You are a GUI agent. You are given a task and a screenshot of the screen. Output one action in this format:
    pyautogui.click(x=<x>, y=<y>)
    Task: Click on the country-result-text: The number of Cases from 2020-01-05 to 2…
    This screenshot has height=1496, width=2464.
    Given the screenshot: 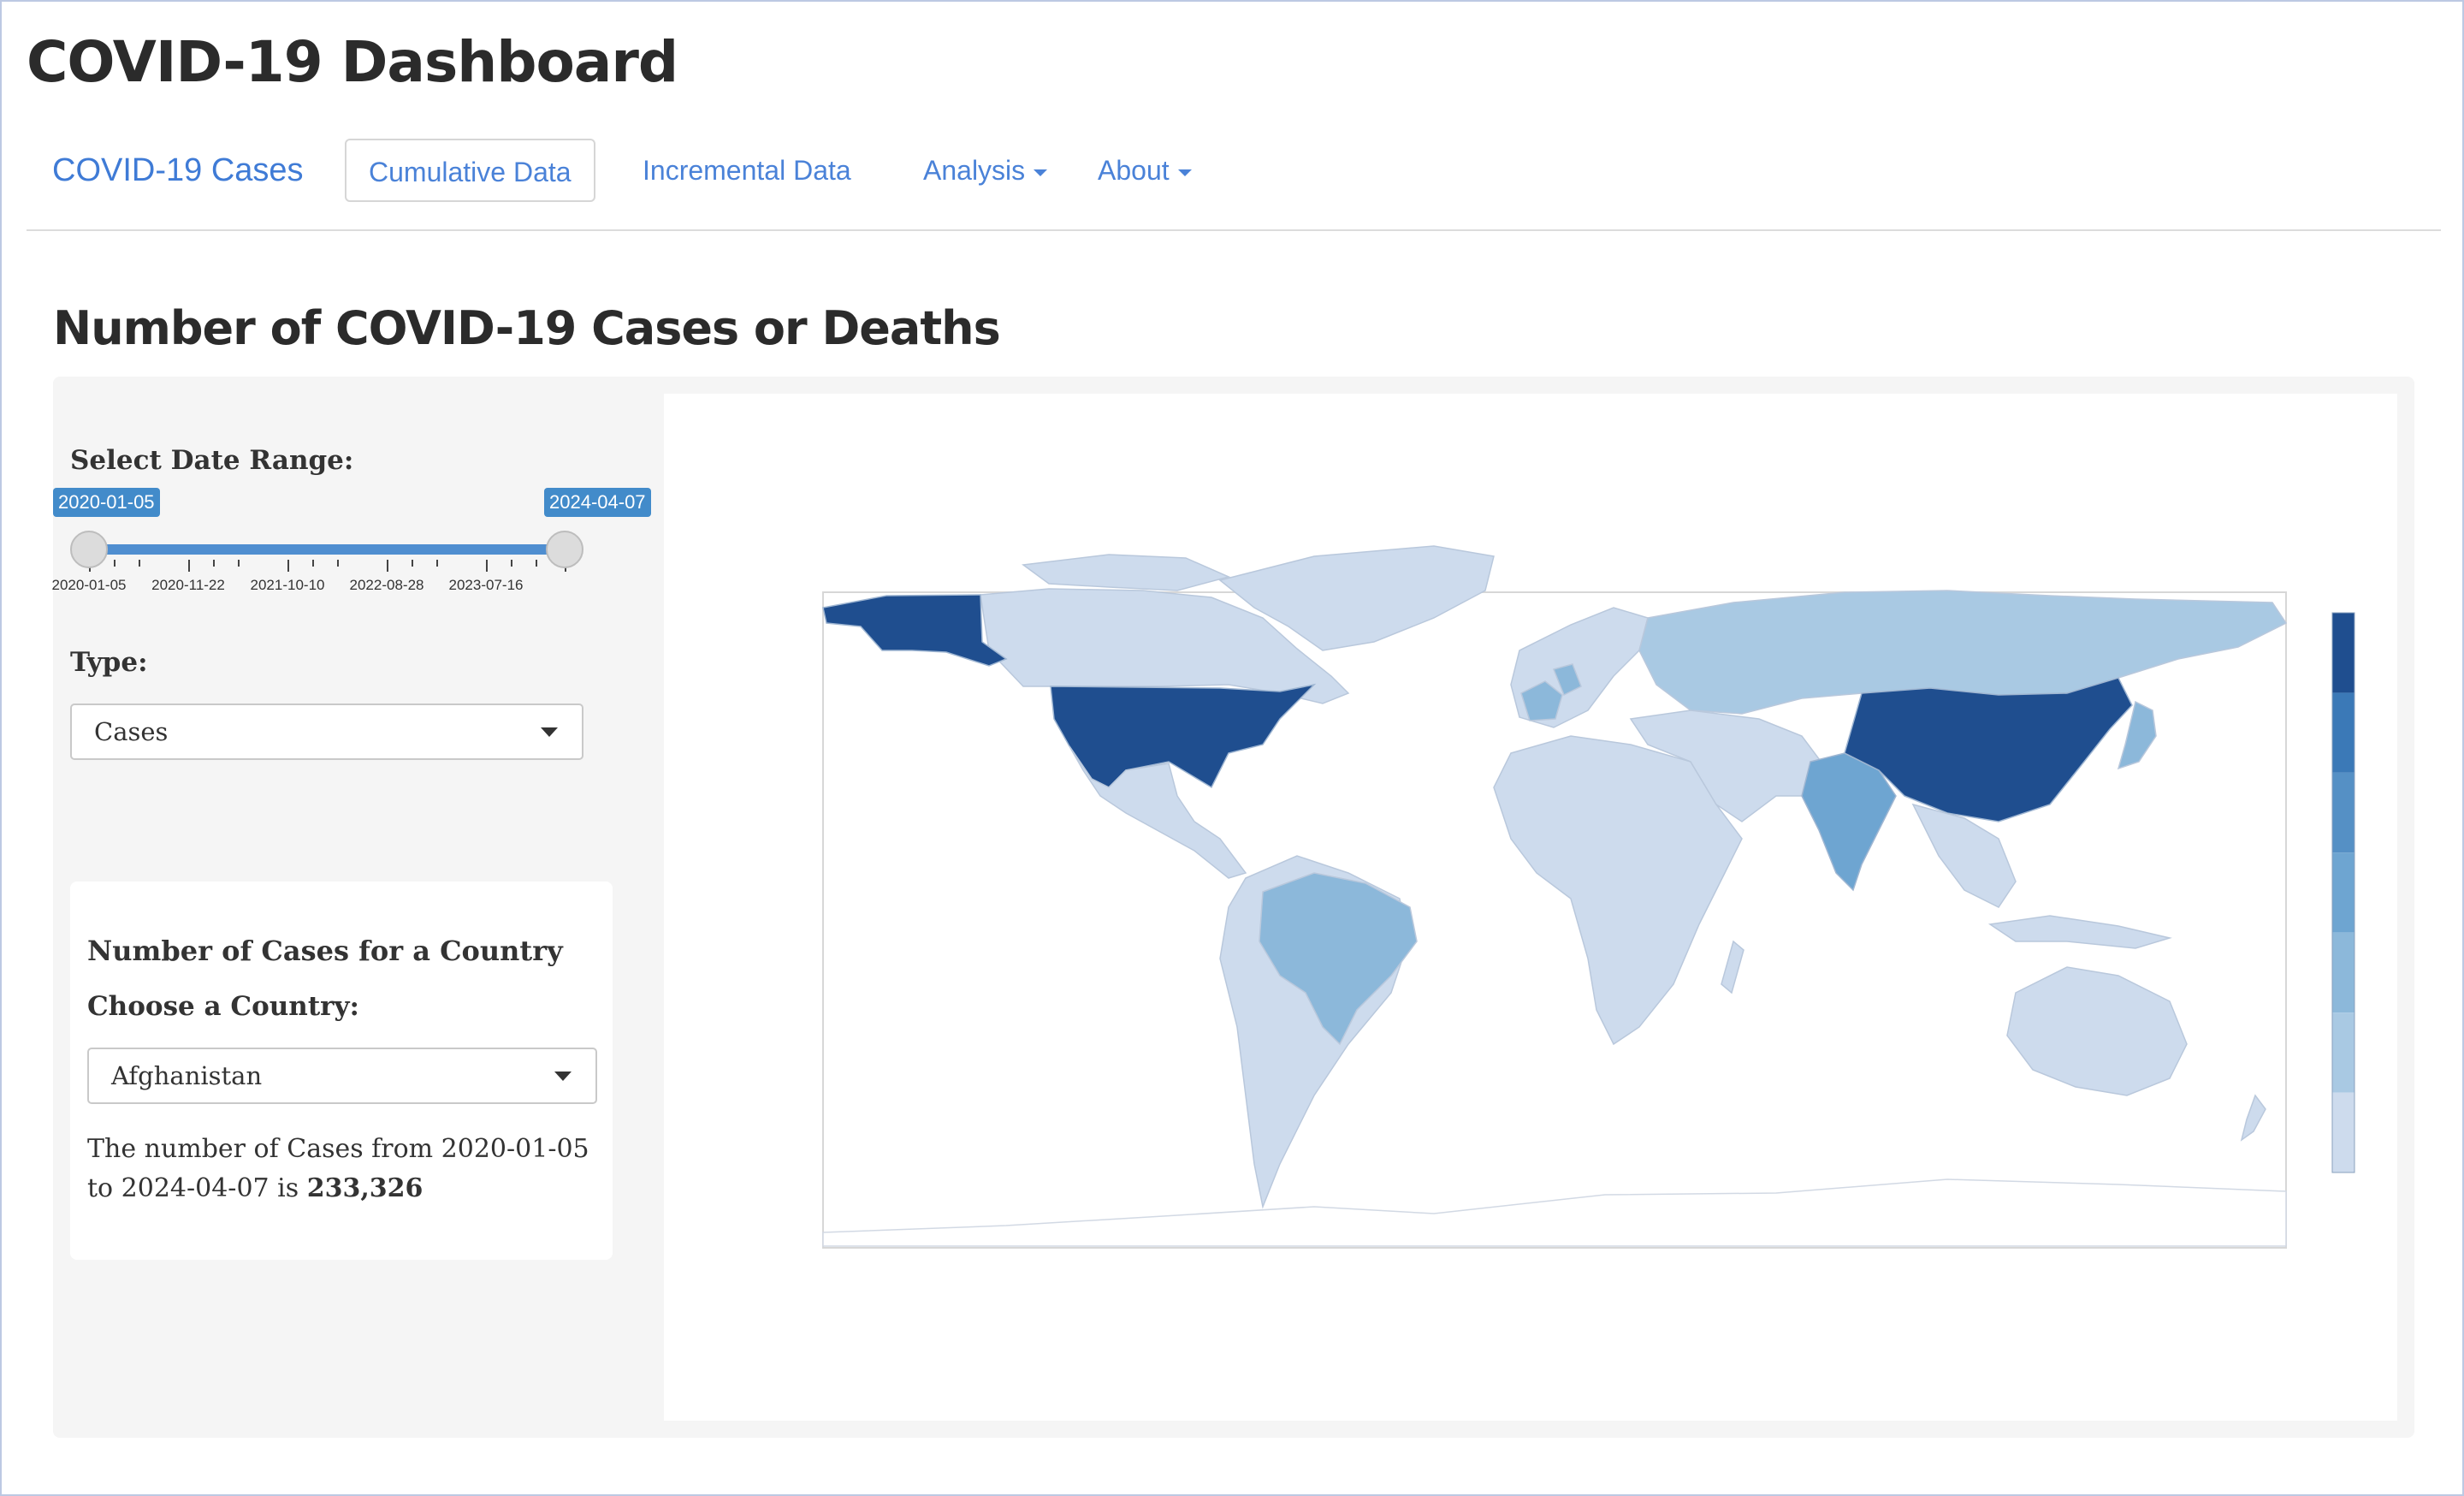 What is the action you would take?
    pyautogui.click(x=344, y=1169)
    